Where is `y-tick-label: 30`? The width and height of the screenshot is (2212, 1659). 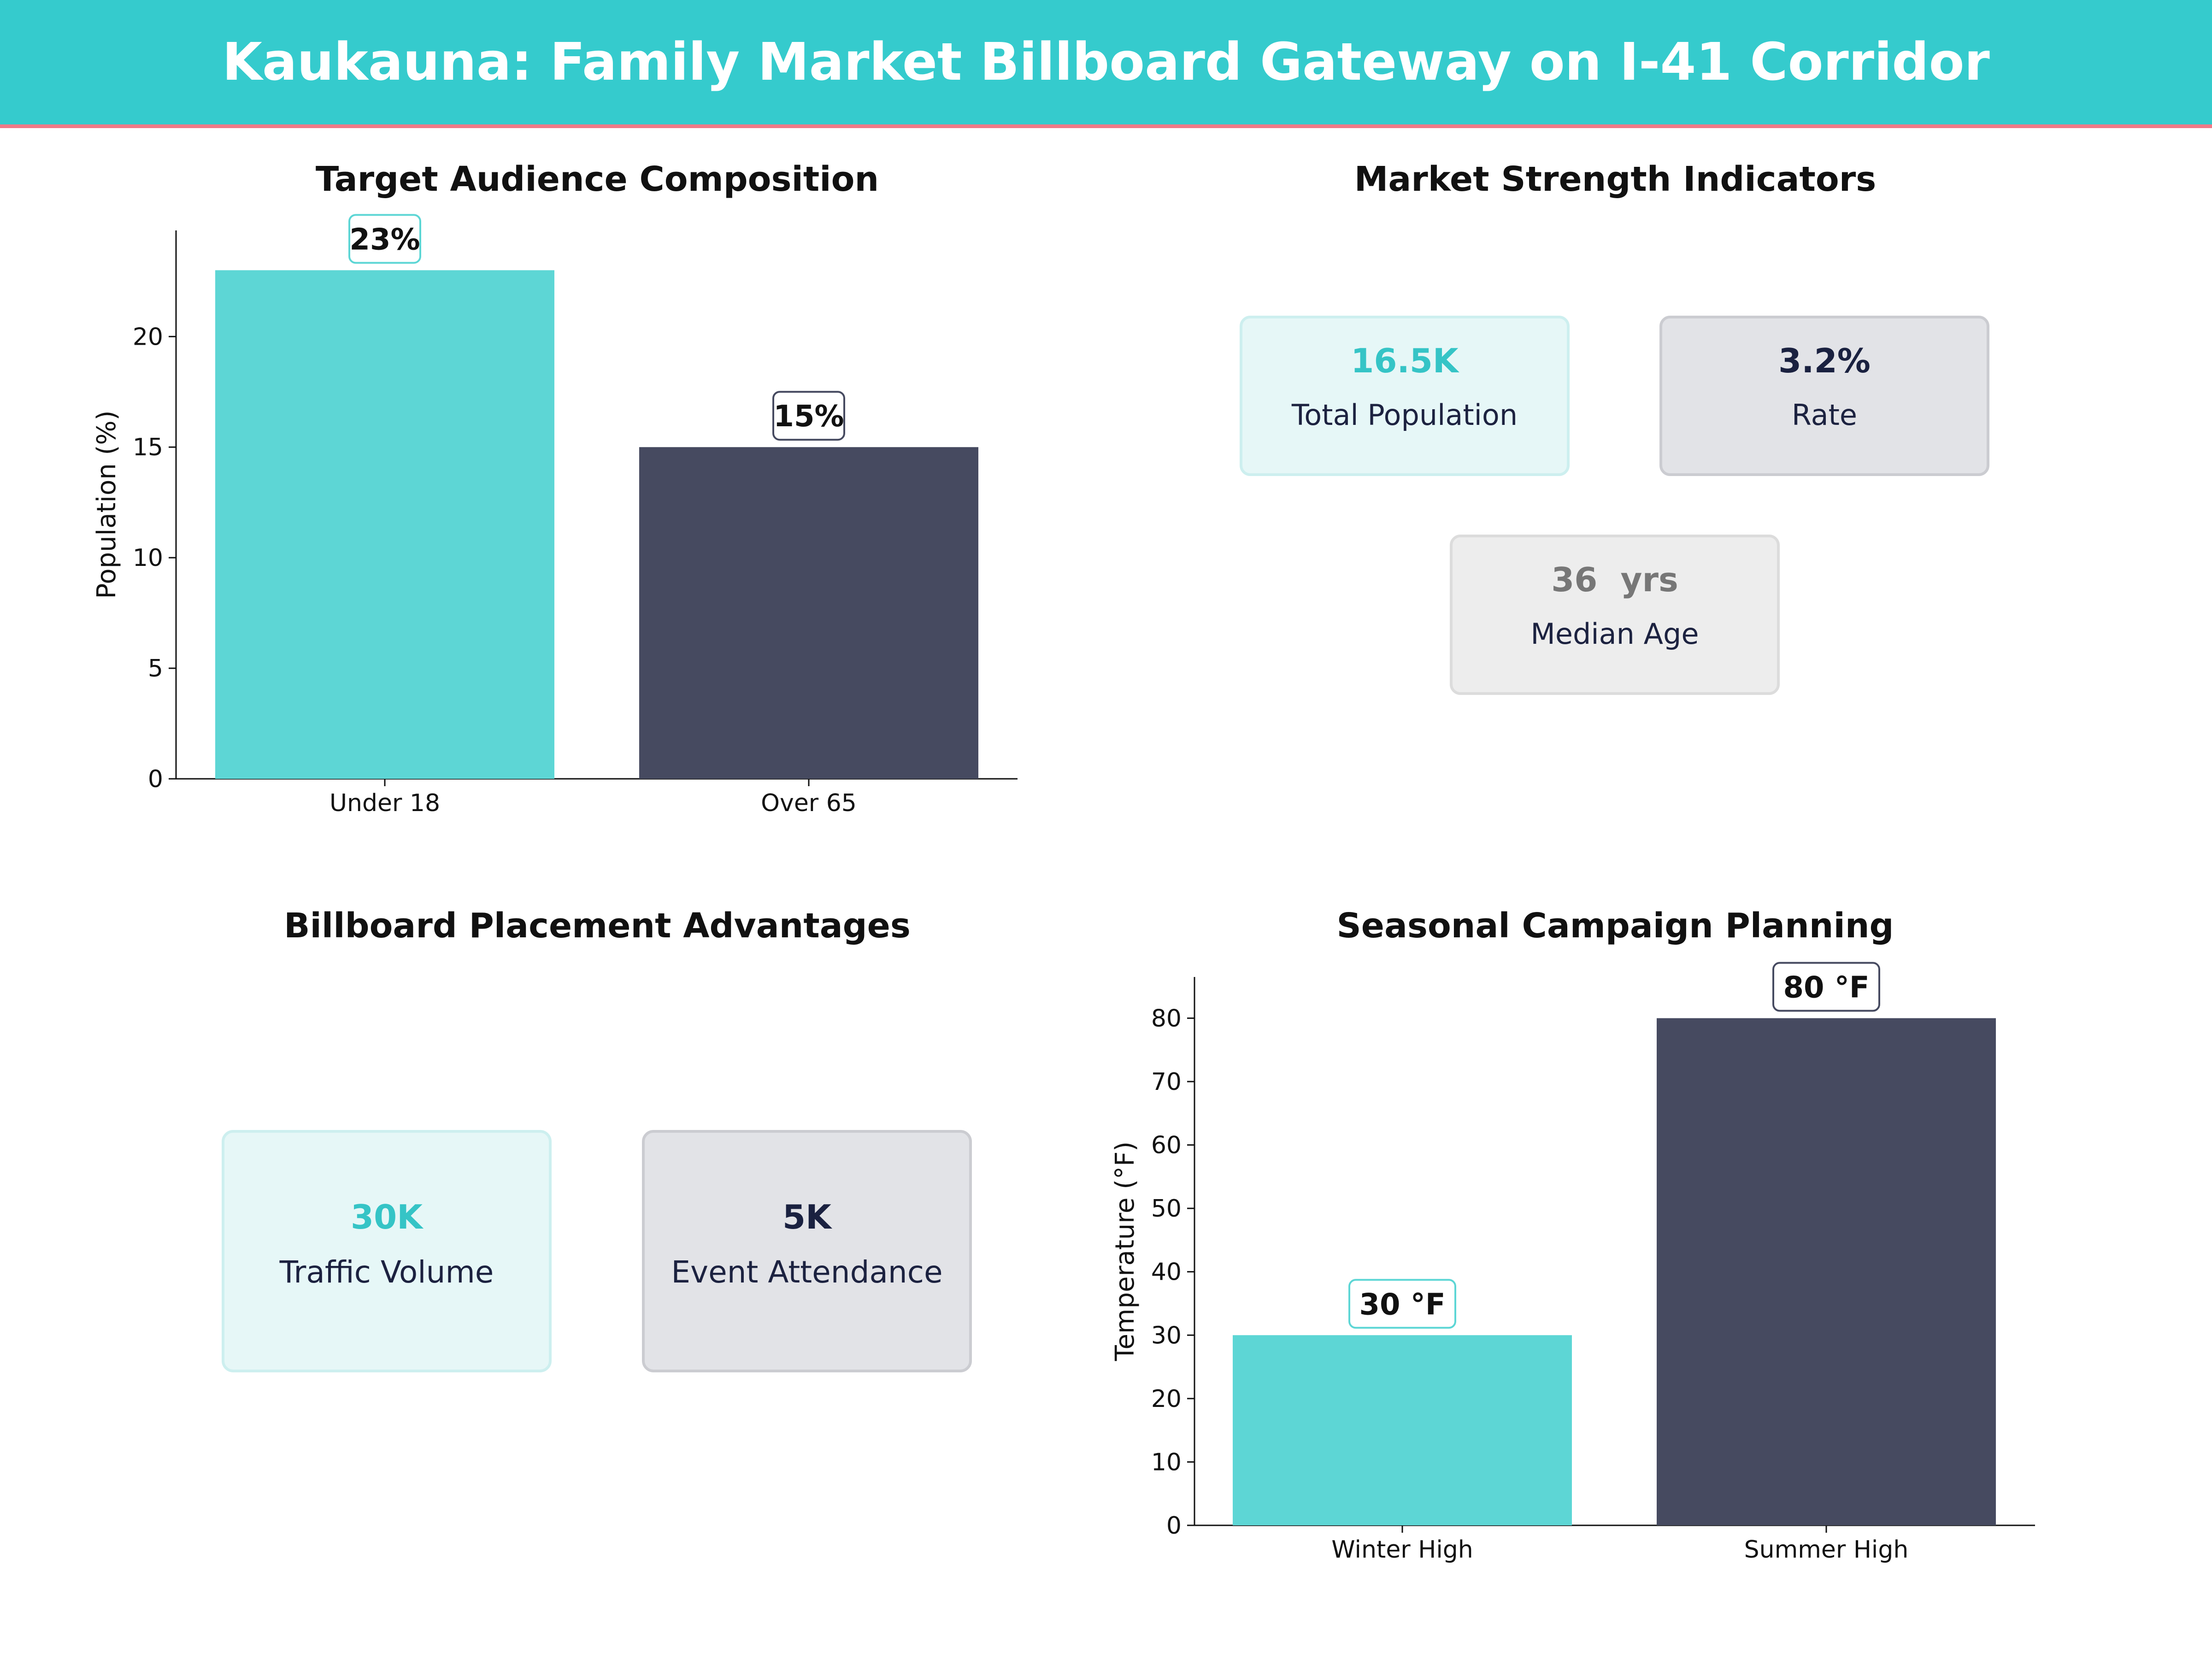 y-tick-label: 30 is located at coordinates (1166, 1335).